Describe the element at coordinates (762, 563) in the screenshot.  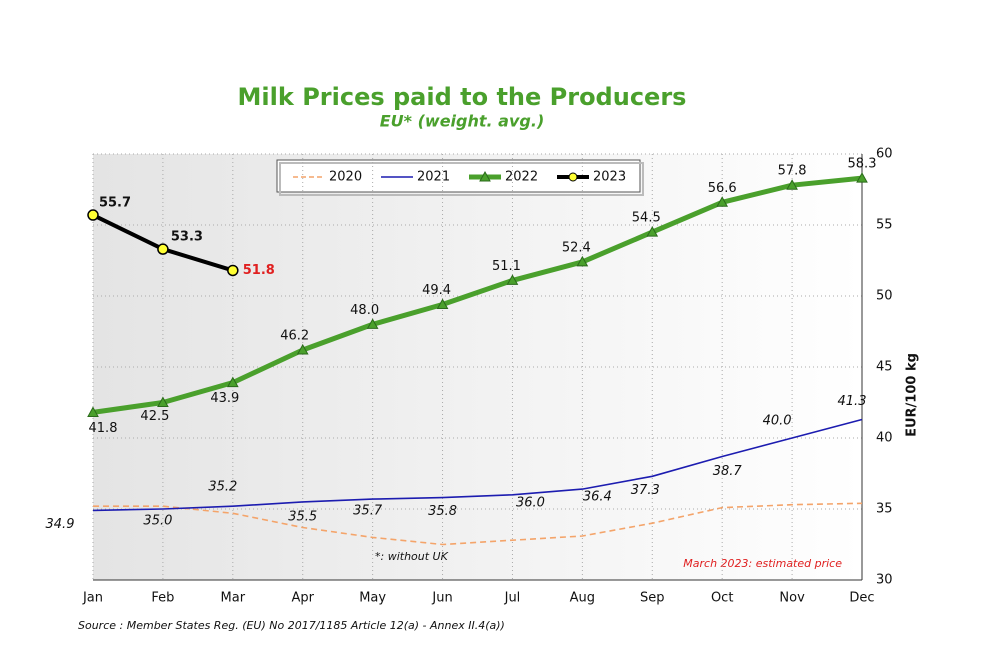
I see `annotation: March 2023: estimated price` at that location.